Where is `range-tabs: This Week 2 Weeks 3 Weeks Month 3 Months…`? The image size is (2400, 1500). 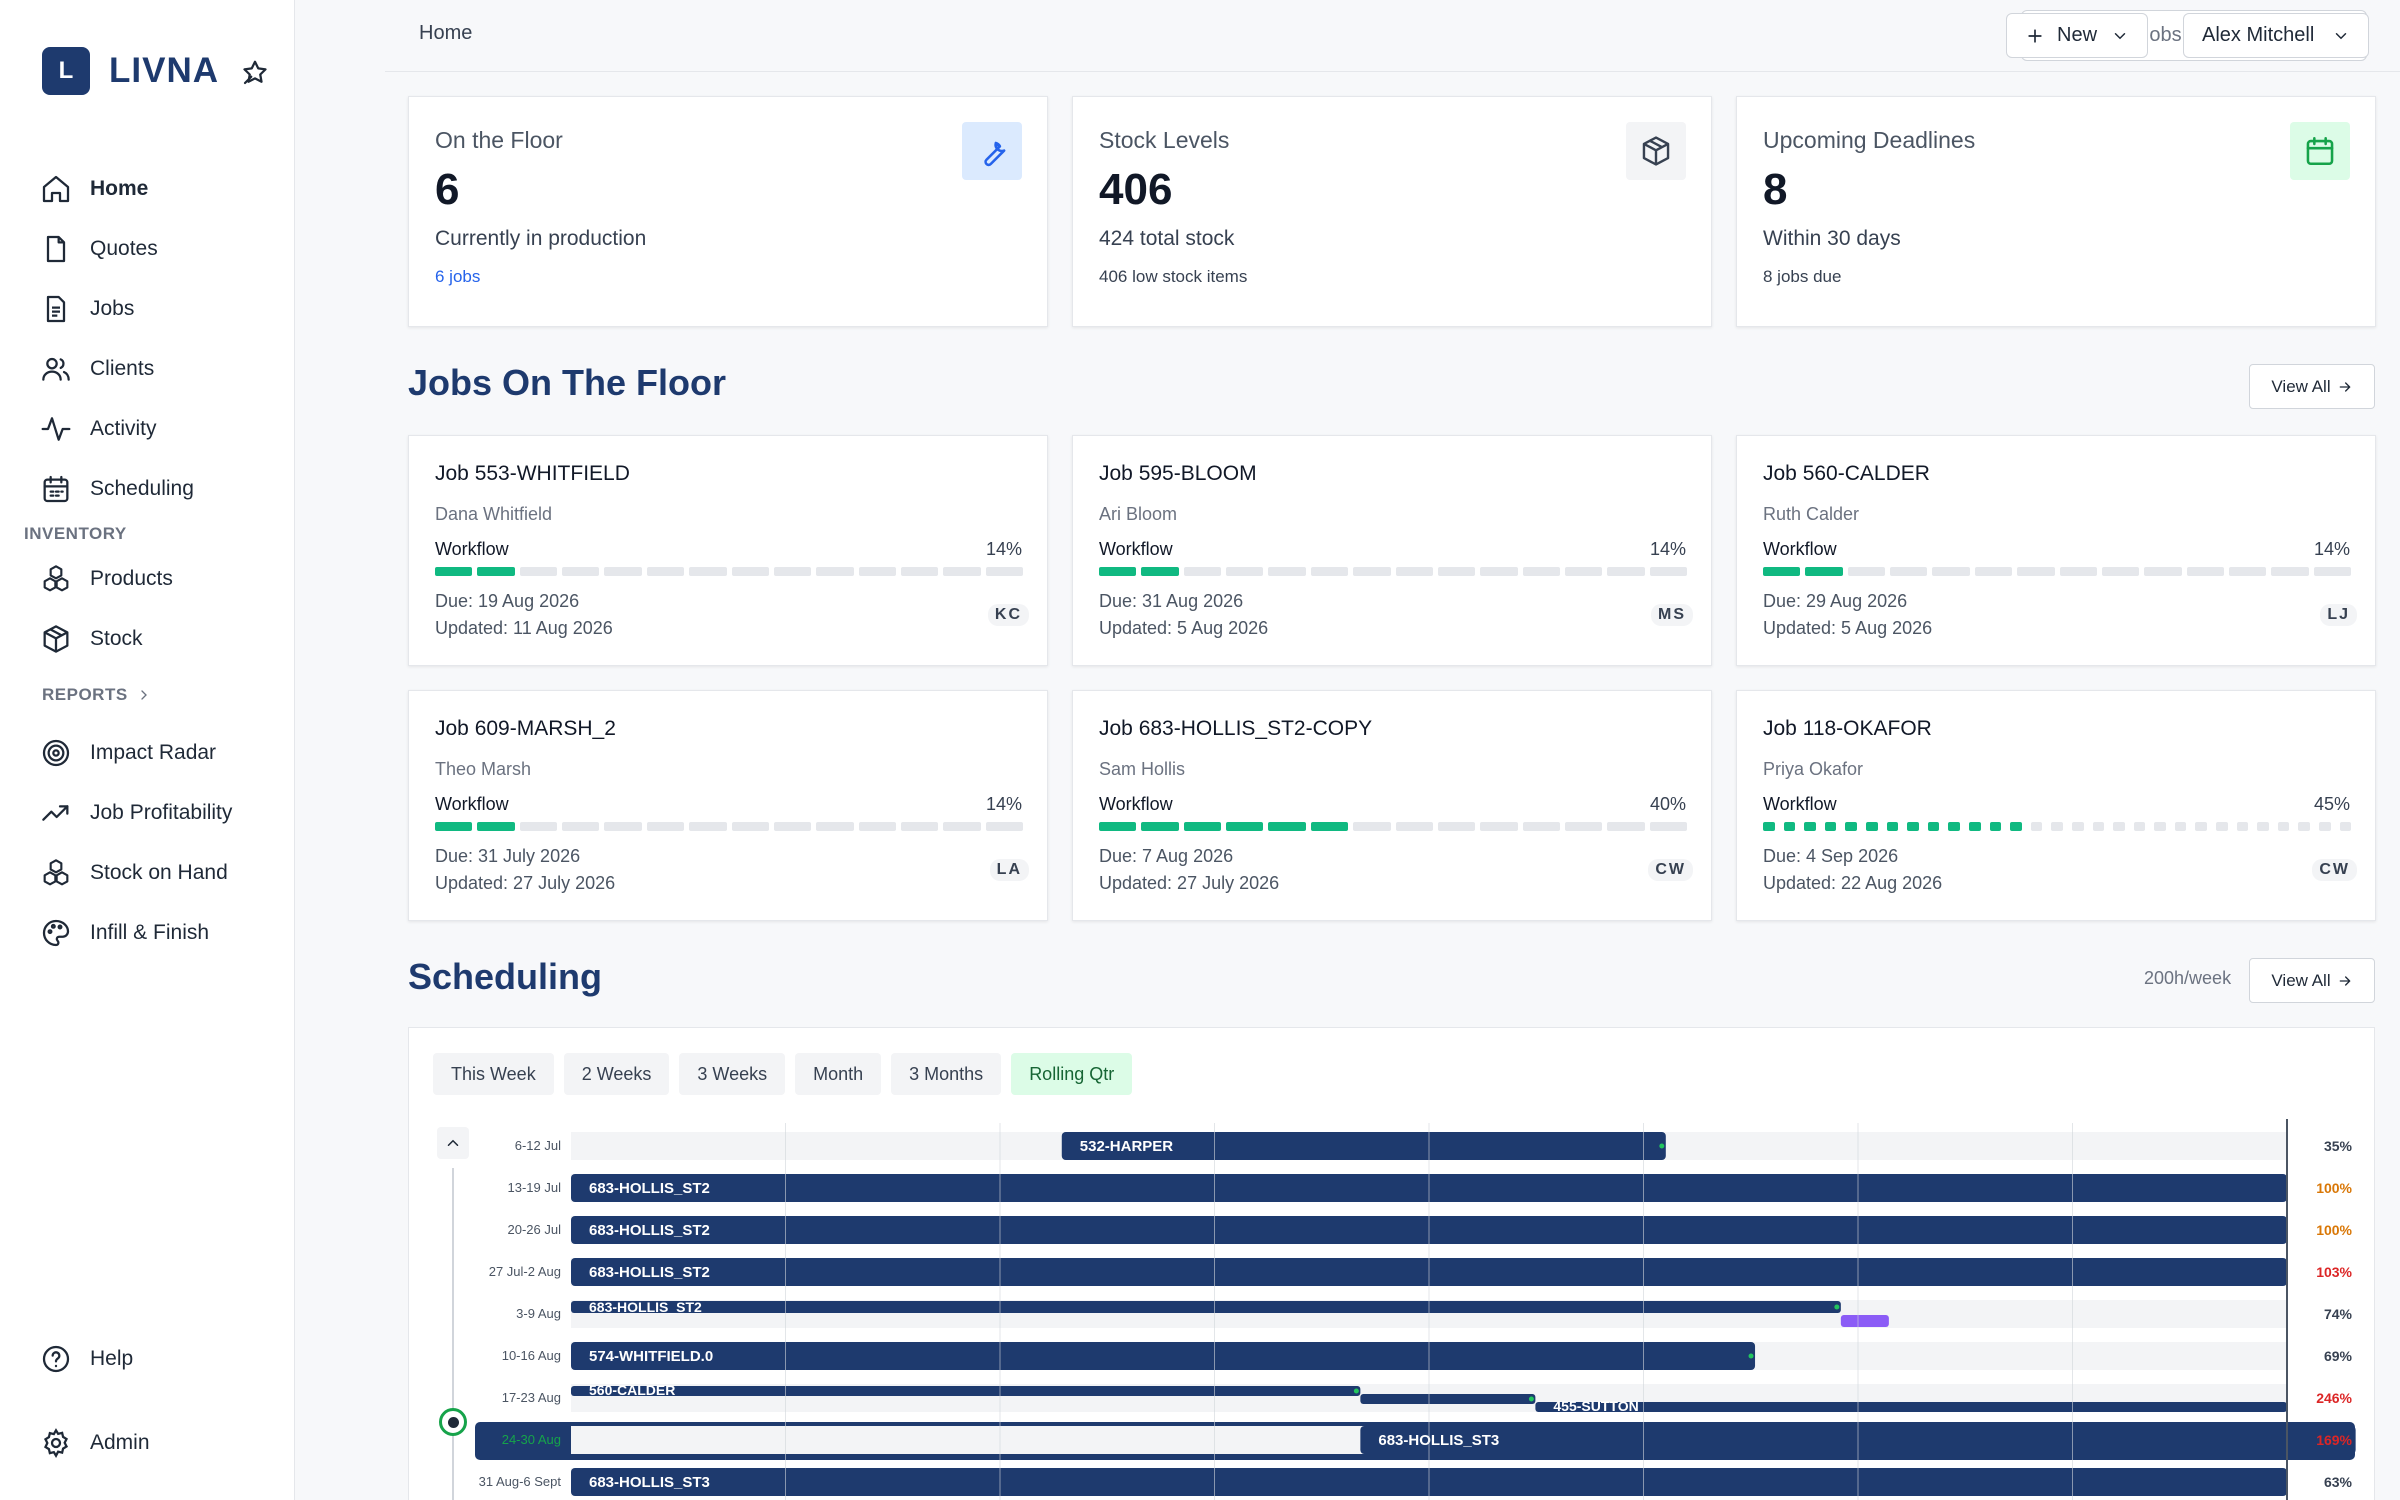
range-tabs: This Week 2 Weeks 3 Weeks Month 3 Months… is located at coordinates (783, 1074).